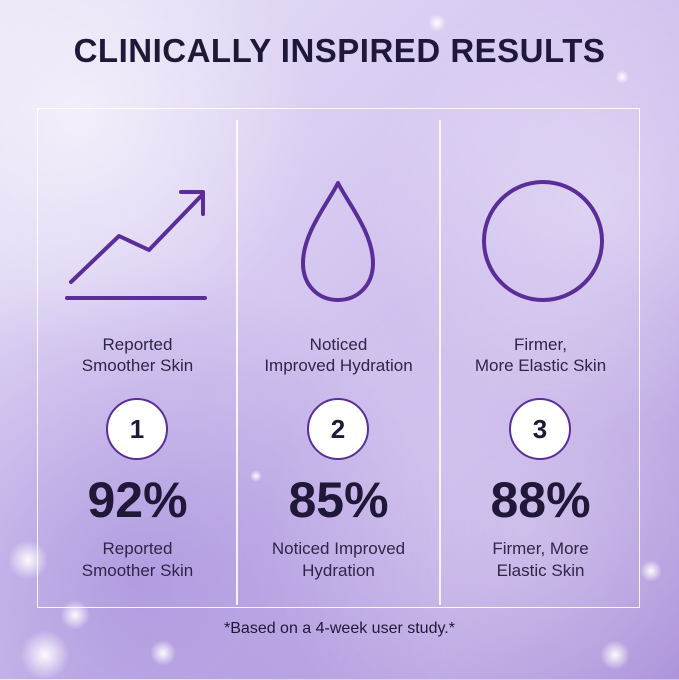 This screenshot has height=680, width=679. I want to click on result-description-line: Elastic Skin, so click(540, 570).